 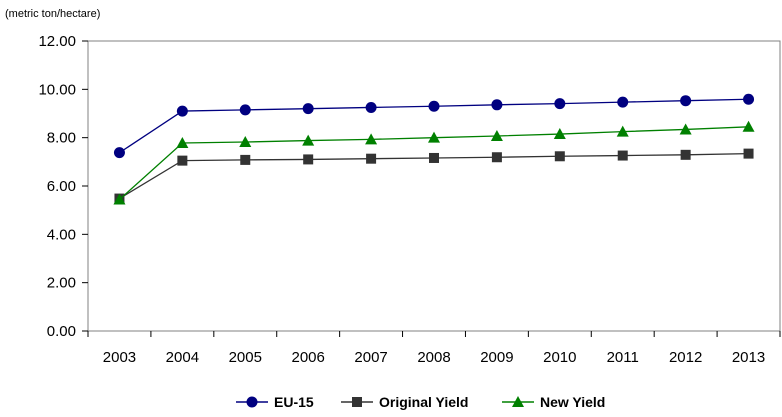 What do you see at coordinates (119, 357) in the screenshot?
I see `x-tick-label: 2003` at bounding box center [119, 357].